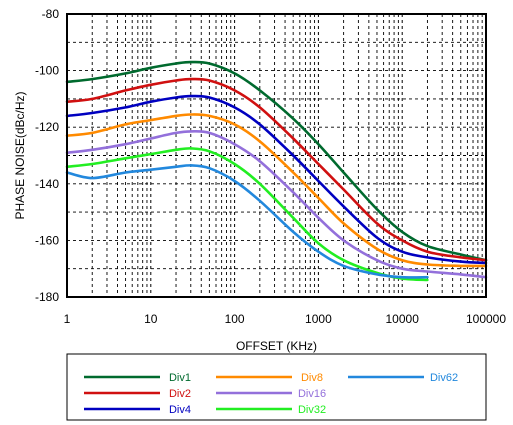  I want to click on y-tick-label: -120, so click(47, 127).